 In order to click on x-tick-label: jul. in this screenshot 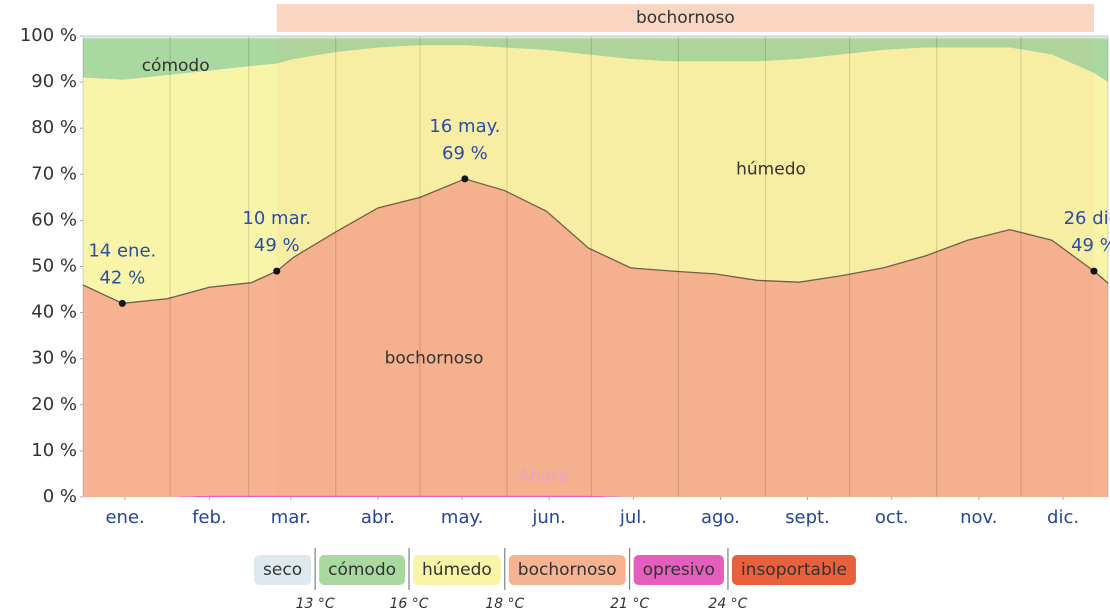, I will do `click(633, 517)`.